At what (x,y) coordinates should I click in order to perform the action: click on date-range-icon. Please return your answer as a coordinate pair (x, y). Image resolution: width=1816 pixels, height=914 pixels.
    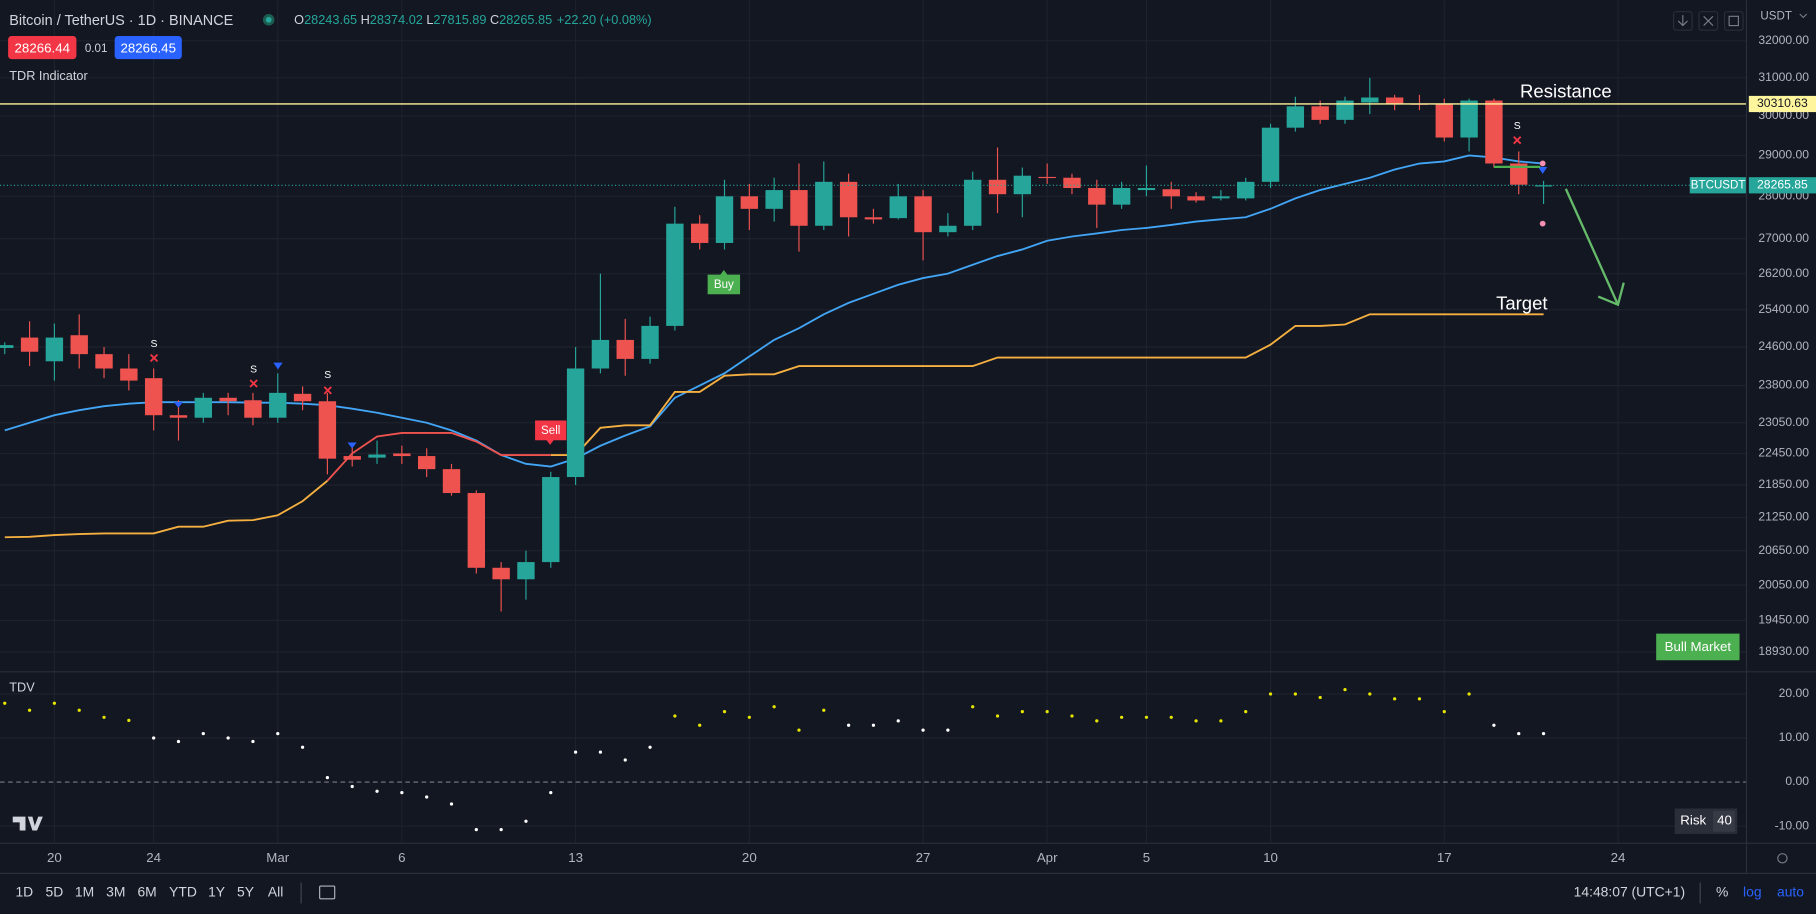
    Looking at the image, I should click on (327, 892).